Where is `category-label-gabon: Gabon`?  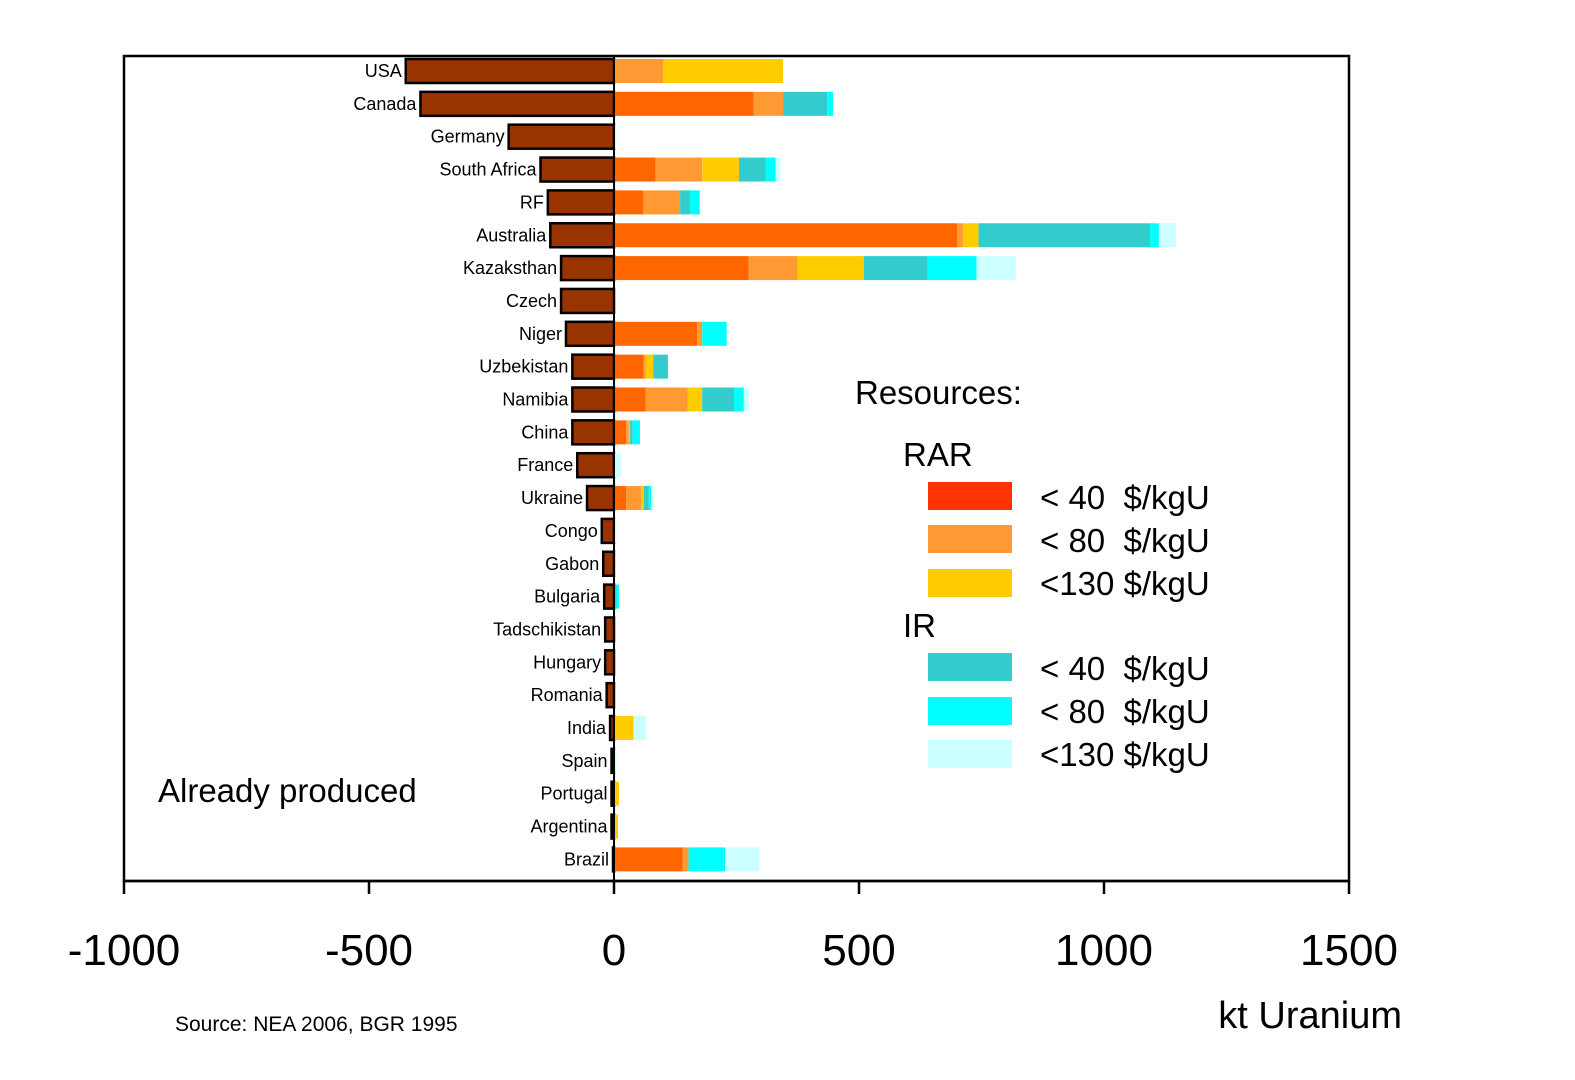
category-label-gabon: Gabon is located at coordinates (572, 564).